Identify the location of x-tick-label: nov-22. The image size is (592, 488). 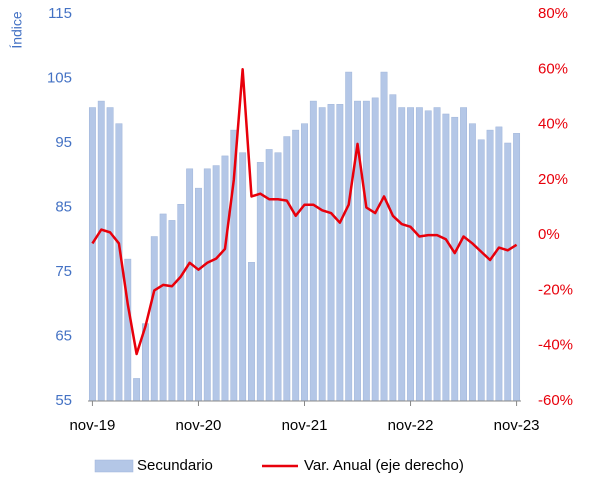
(411, 425).